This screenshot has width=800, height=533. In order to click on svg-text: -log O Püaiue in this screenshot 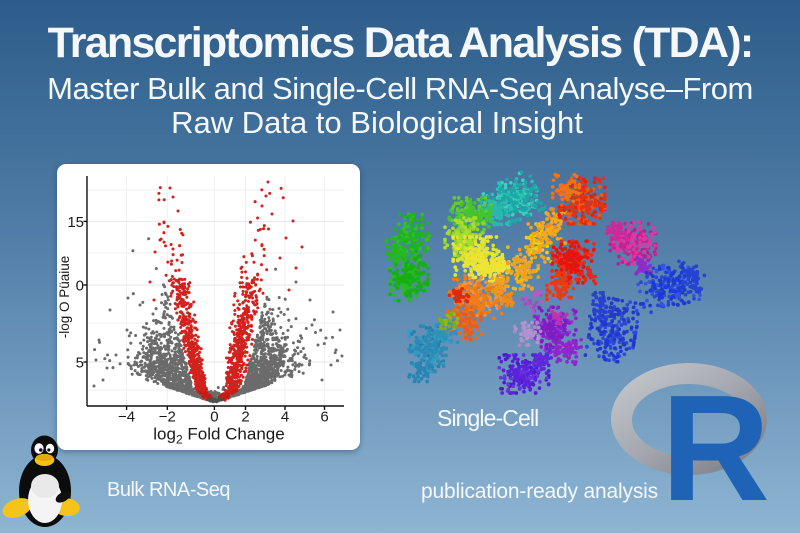, I will do `click(64, 297)`.